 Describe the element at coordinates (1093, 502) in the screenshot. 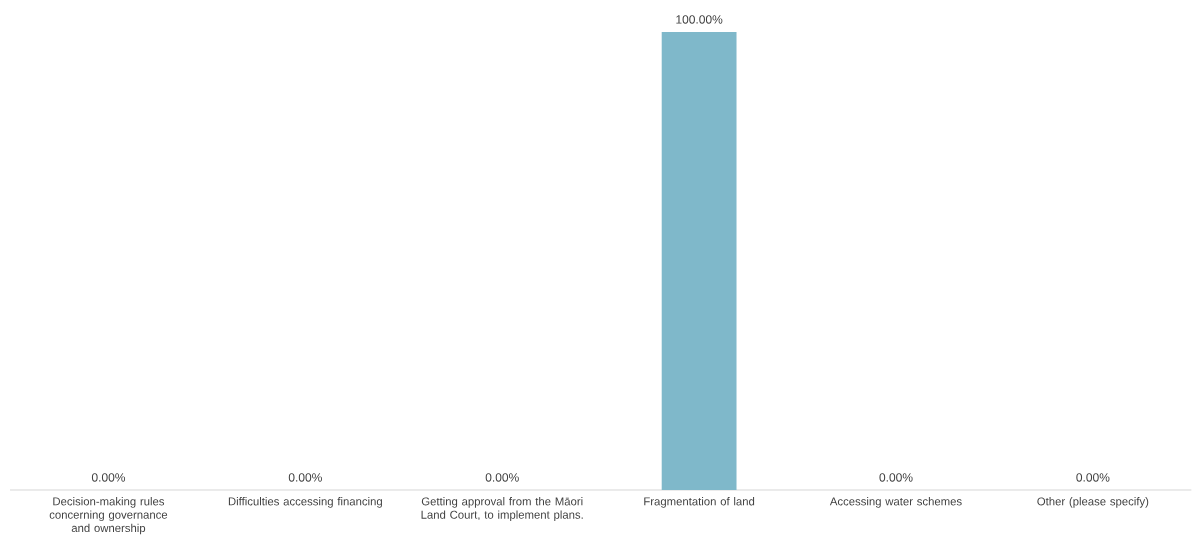

I see `x-tick-label: Other (please specify)` at that location.